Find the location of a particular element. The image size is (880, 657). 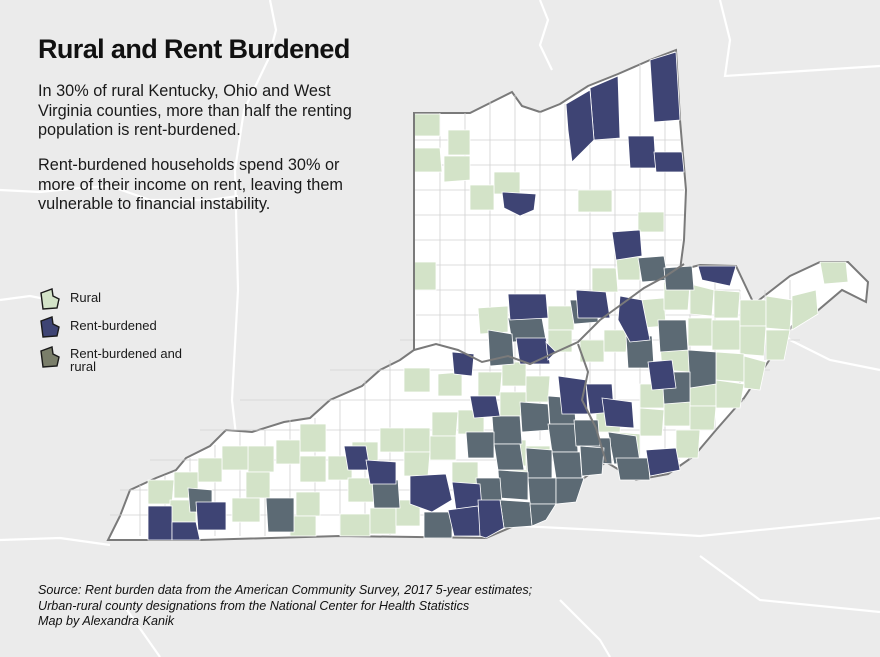

legend-item-rent-burdened-rural: Rent-burdened and rural is located at coordinates (123, 359).